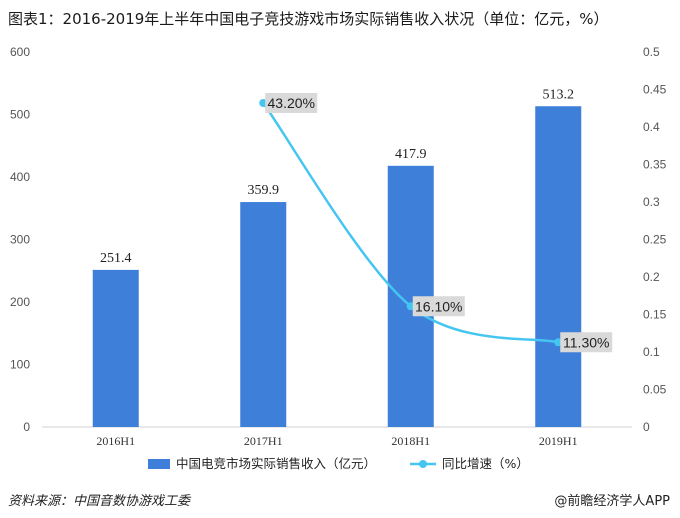  Describe the element at coordinates (655, 165) in the screenshot. I see `y-right-tick-label: 0.35` at that location.